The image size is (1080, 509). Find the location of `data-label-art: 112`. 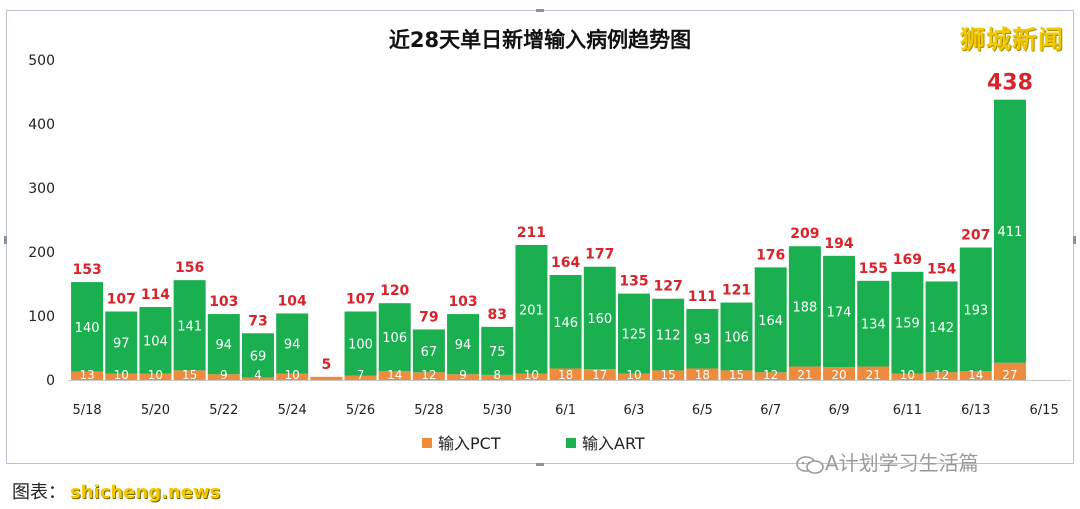

data-label-art: 112 is located at coordinates (668, 336).